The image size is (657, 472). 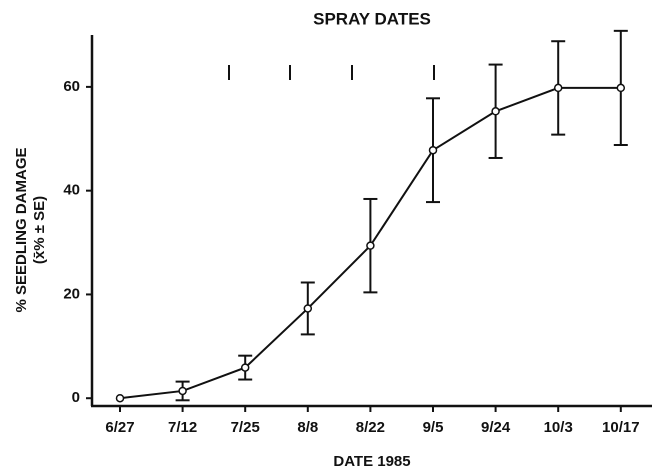 I want to click on y-tick-label: 40, so click(x=71, y=190).